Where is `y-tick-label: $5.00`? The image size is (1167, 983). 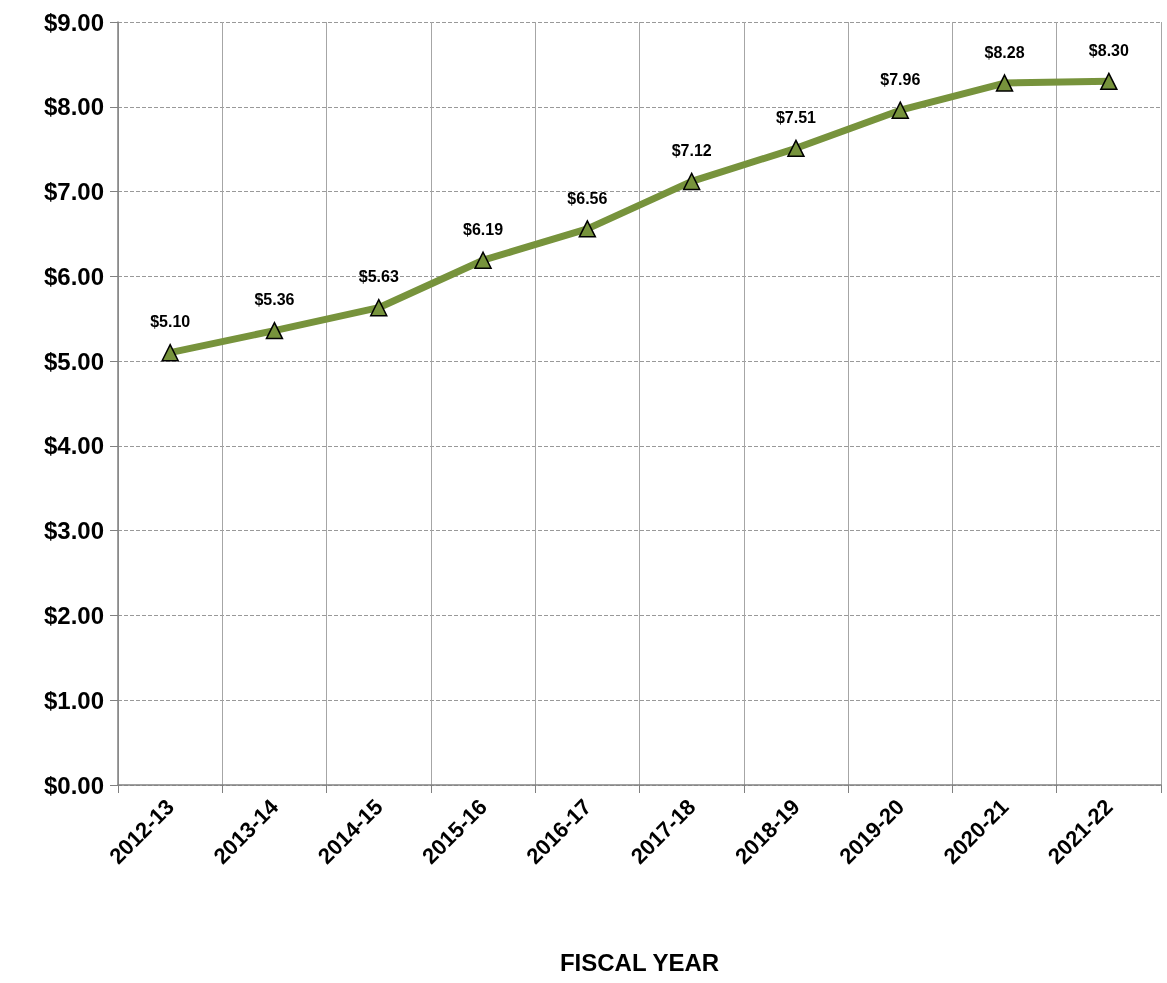
y-tick-label: $5.00 is located at coordinates (73, 361).